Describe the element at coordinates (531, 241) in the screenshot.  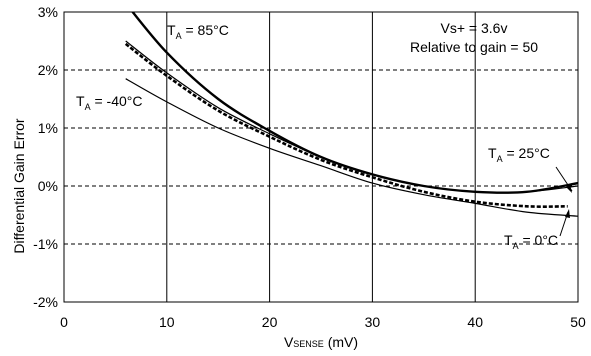
I see `series-label-0c: TA = 0°C` at that location.